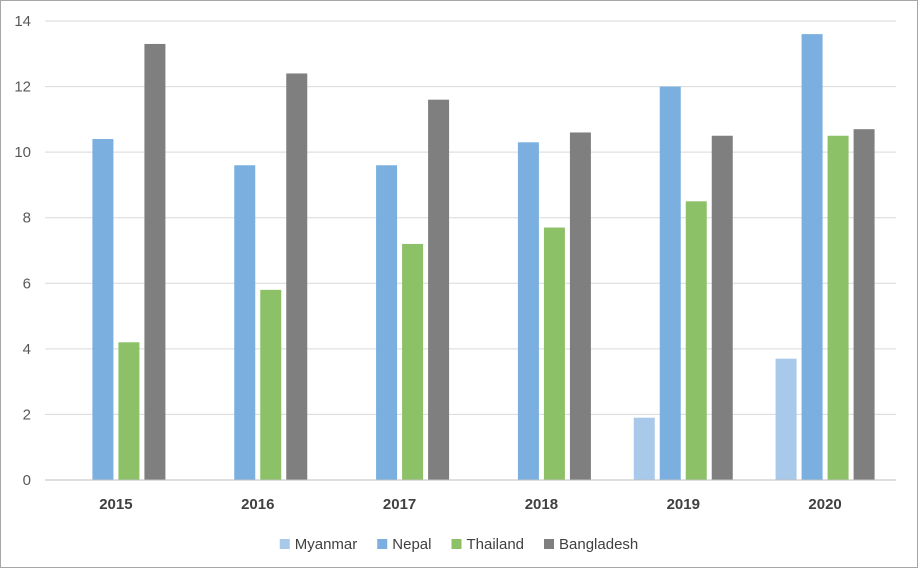 This screenshot has height=568, width=918. Describe the element at coordinates (27, 414) in the screenshot. I see `y-tick-label: 2` at that location.